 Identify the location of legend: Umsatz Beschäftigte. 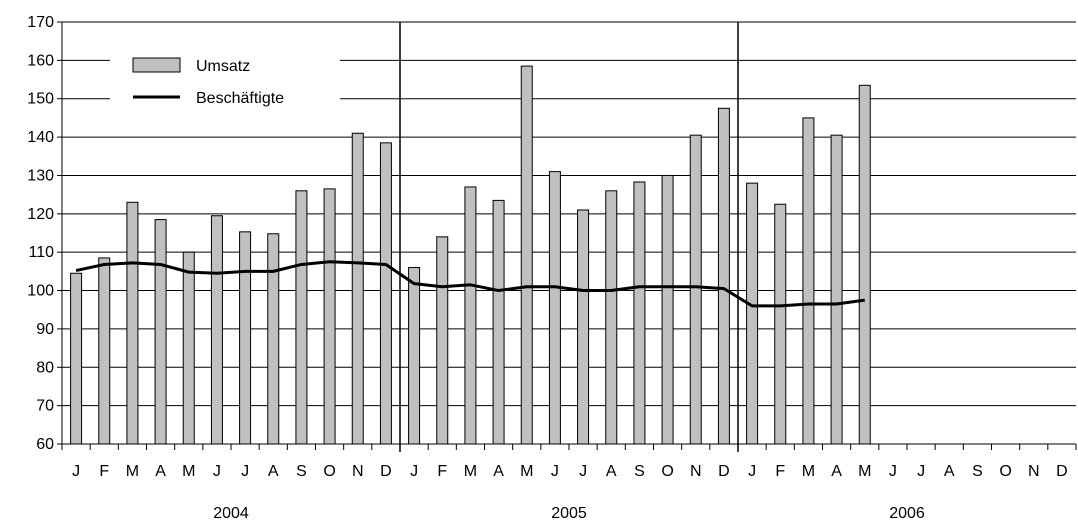
(225, 75).